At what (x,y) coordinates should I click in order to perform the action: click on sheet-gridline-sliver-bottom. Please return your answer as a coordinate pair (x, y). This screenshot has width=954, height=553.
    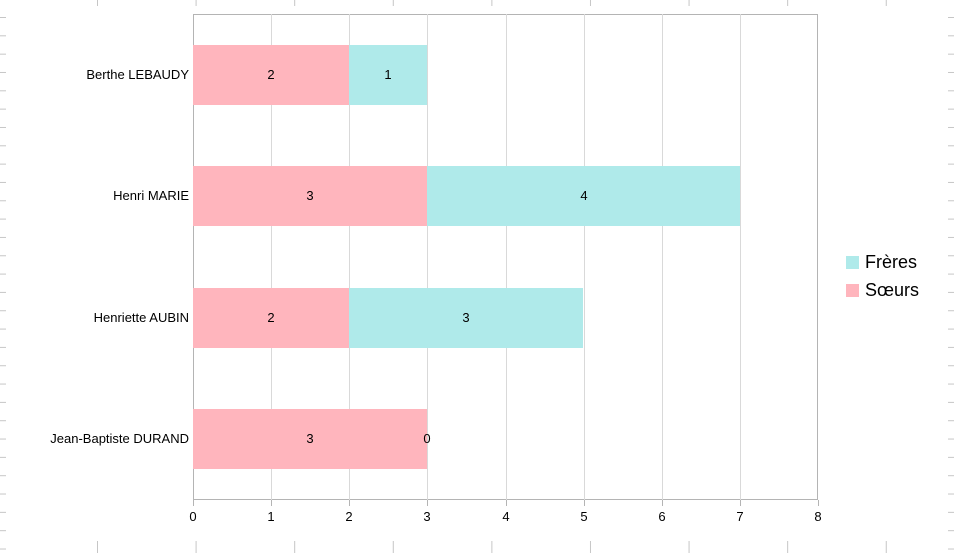
    Looking at the image, I should click on (477, 547).